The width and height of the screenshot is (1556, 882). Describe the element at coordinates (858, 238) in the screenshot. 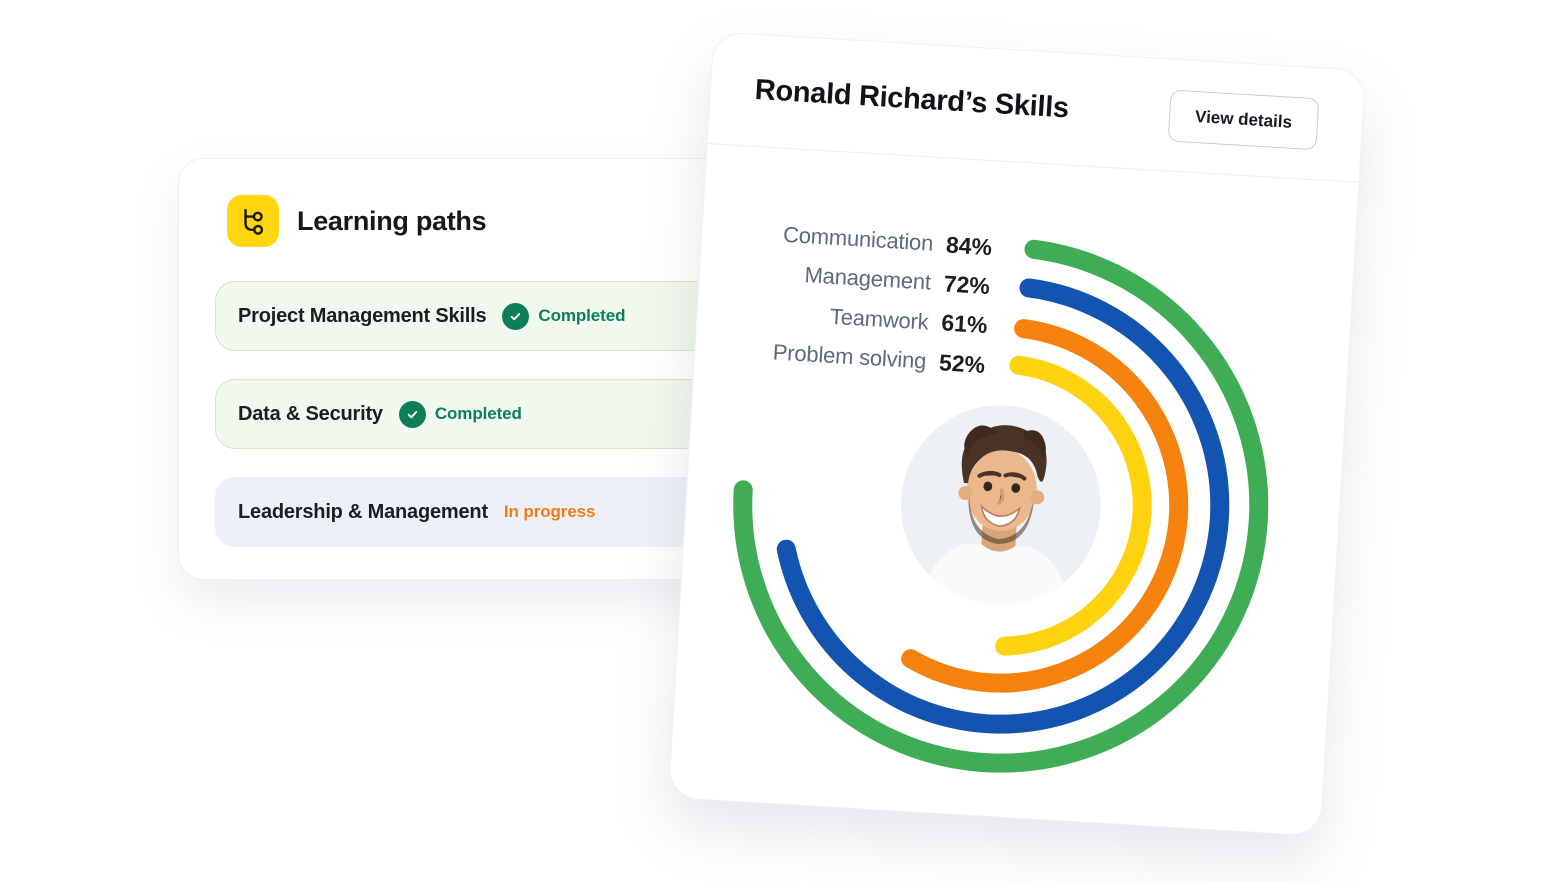

I see `skill-name: Communication` at that location.